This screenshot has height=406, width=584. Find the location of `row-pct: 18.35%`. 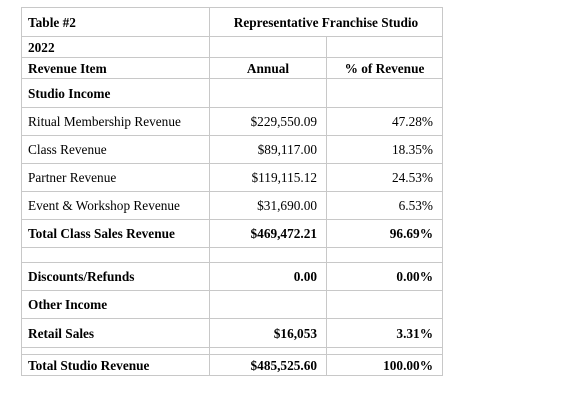

row-pct: 18.35% is located at coordinates (384, 149).